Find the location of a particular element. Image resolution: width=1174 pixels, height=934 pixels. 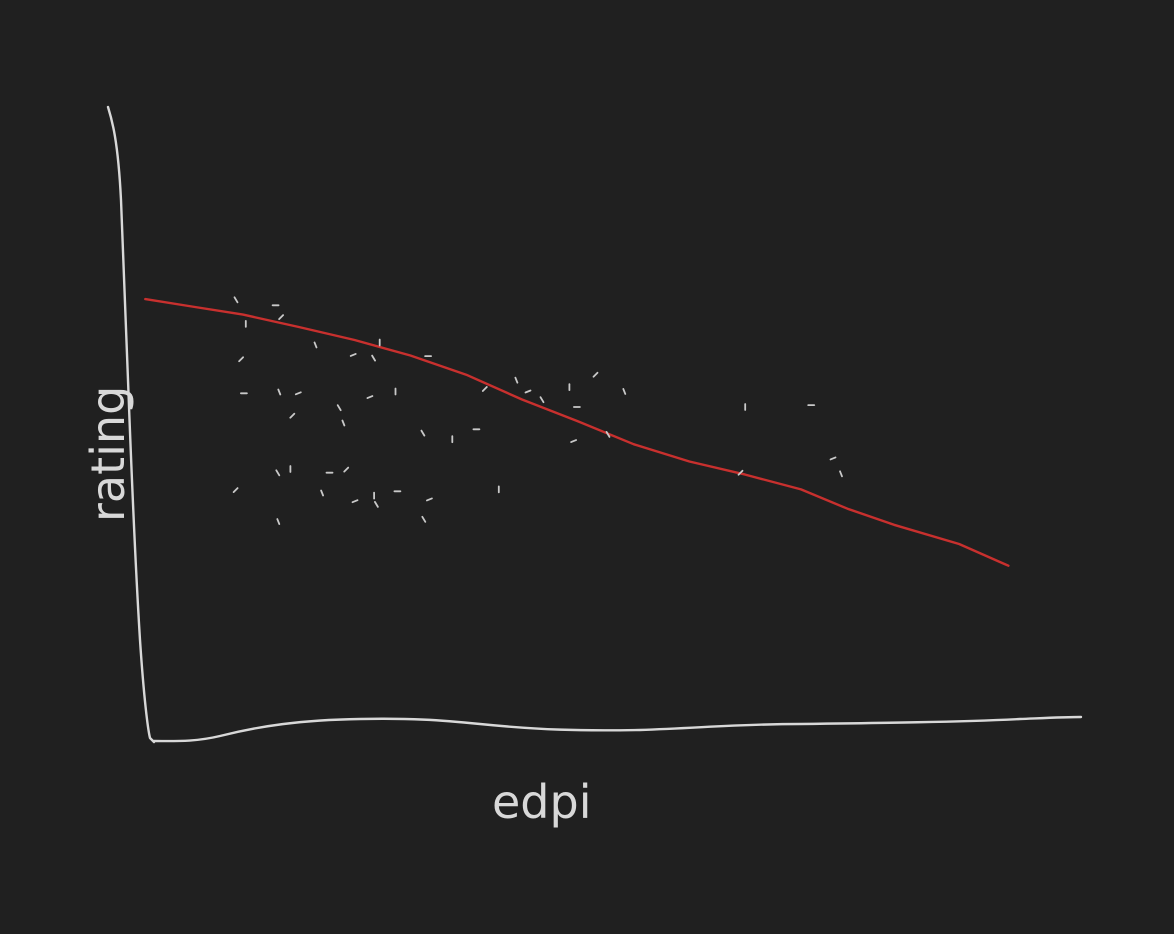

y-axis-label: rating is located at coordinates (108, 454).